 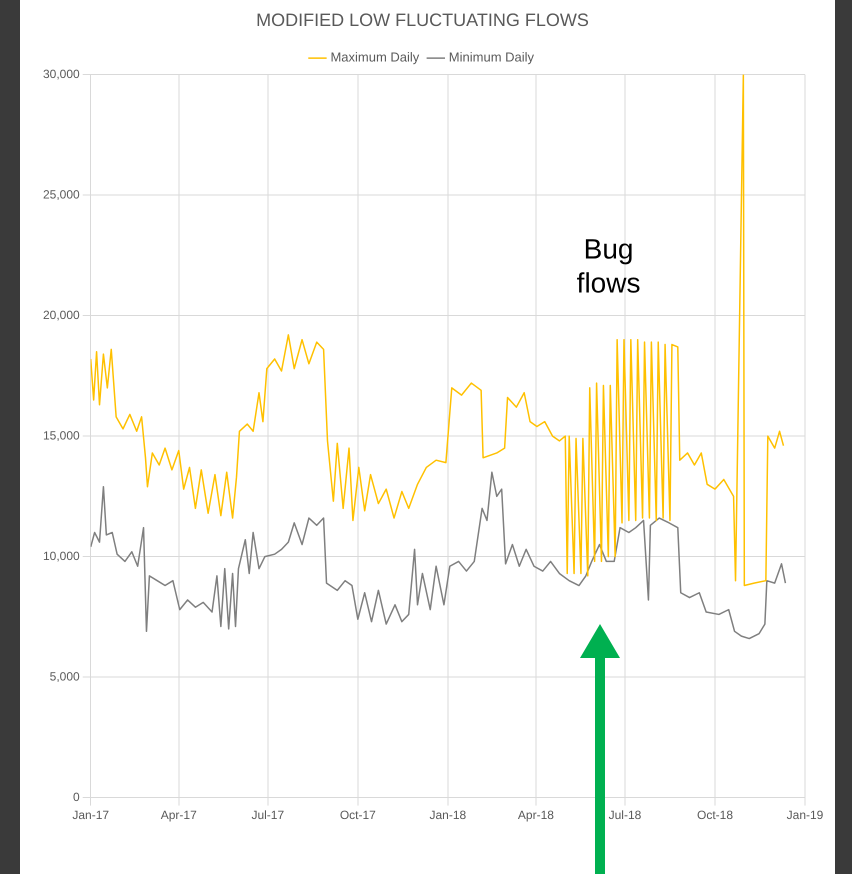 I want to click on x-tick-label: Jul-18, so click(x=625, y=815).